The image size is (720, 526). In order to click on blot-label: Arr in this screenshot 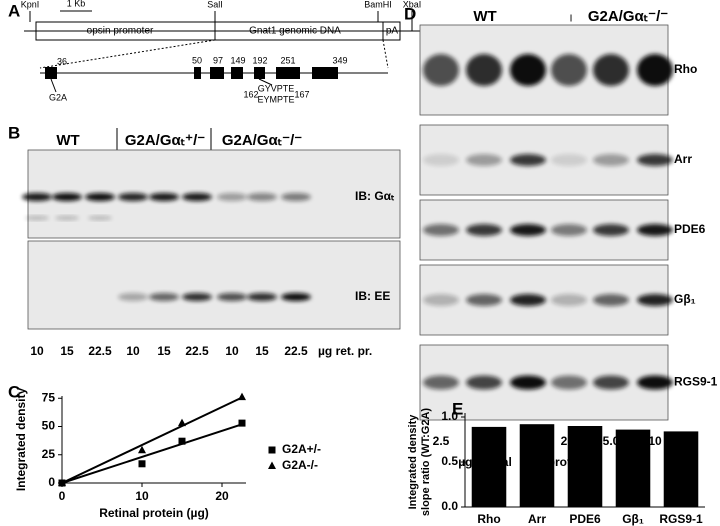, I will do `click(683, 159)`.